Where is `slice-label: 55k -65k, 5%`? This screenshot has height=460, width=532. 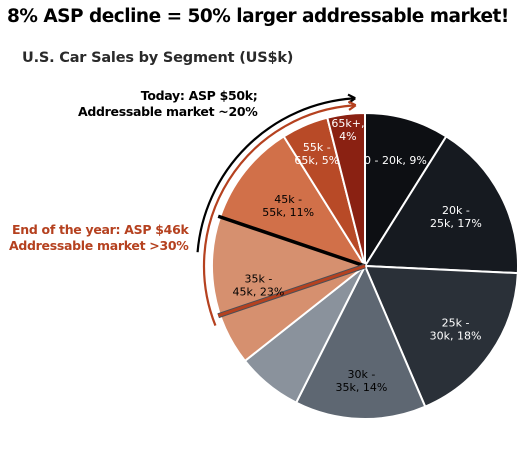
slice-label: 55k -65k, 5% is located at coordinates (316, 154).